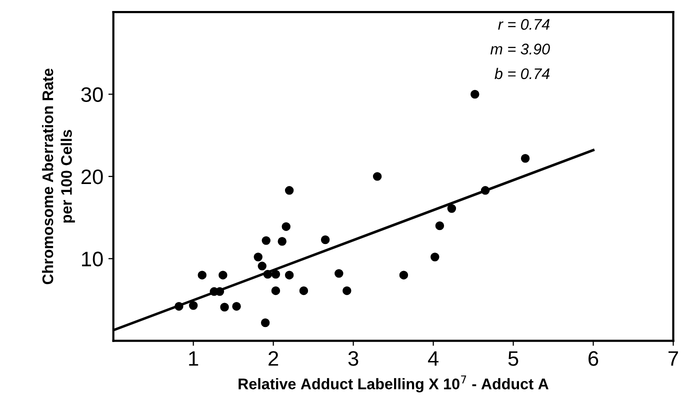  Describe the element at coordinates (58, 176) in the screenshot. I see `y-axis-title: Chromosome Aberration Rate per 100 Cells` at that location.